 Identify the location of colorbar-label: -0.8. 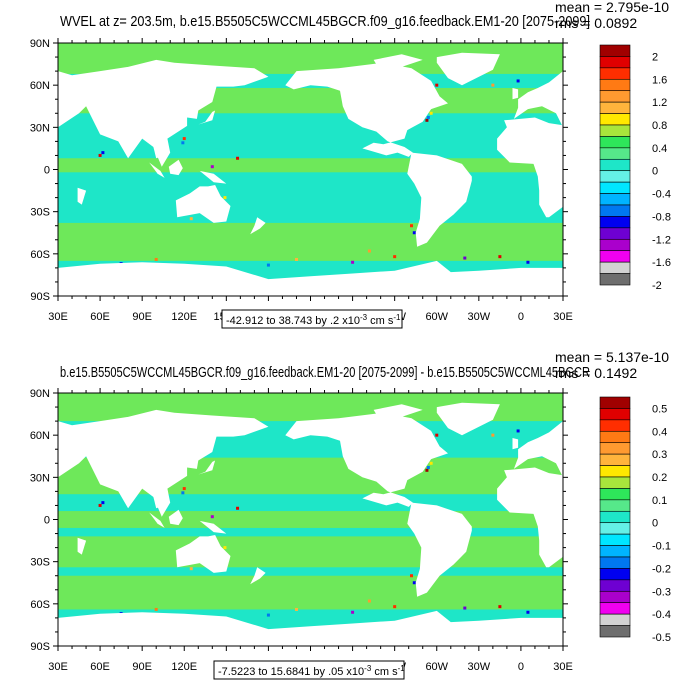
(661, 217).